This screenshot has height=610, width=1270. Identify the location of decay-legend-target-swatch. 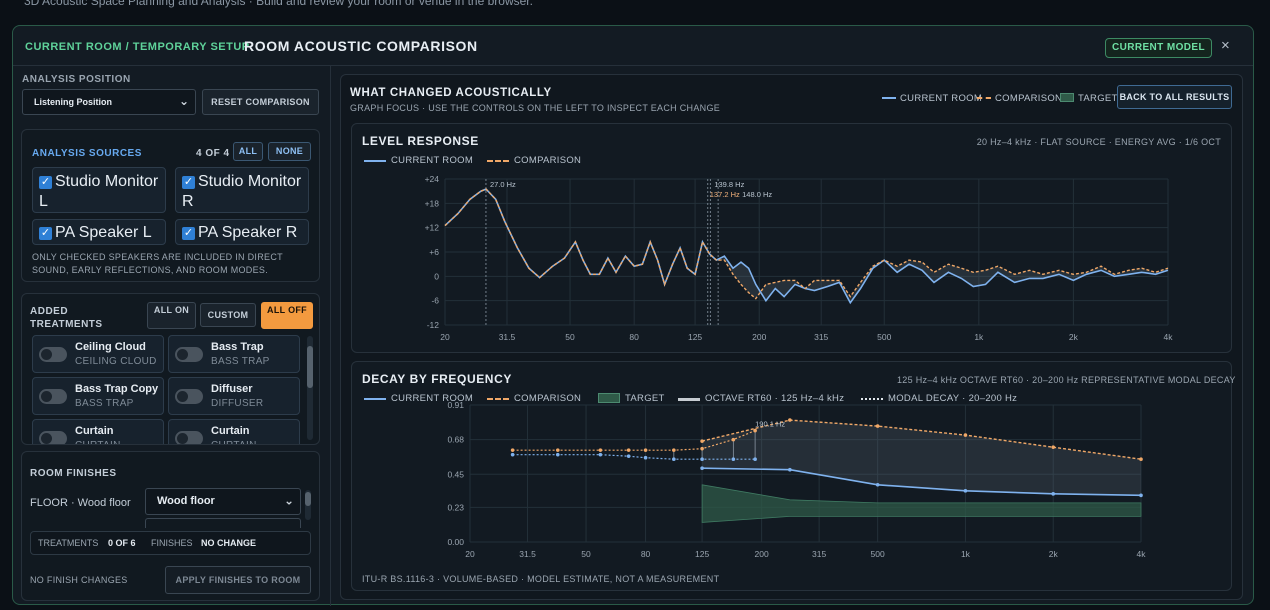
(609, 398).